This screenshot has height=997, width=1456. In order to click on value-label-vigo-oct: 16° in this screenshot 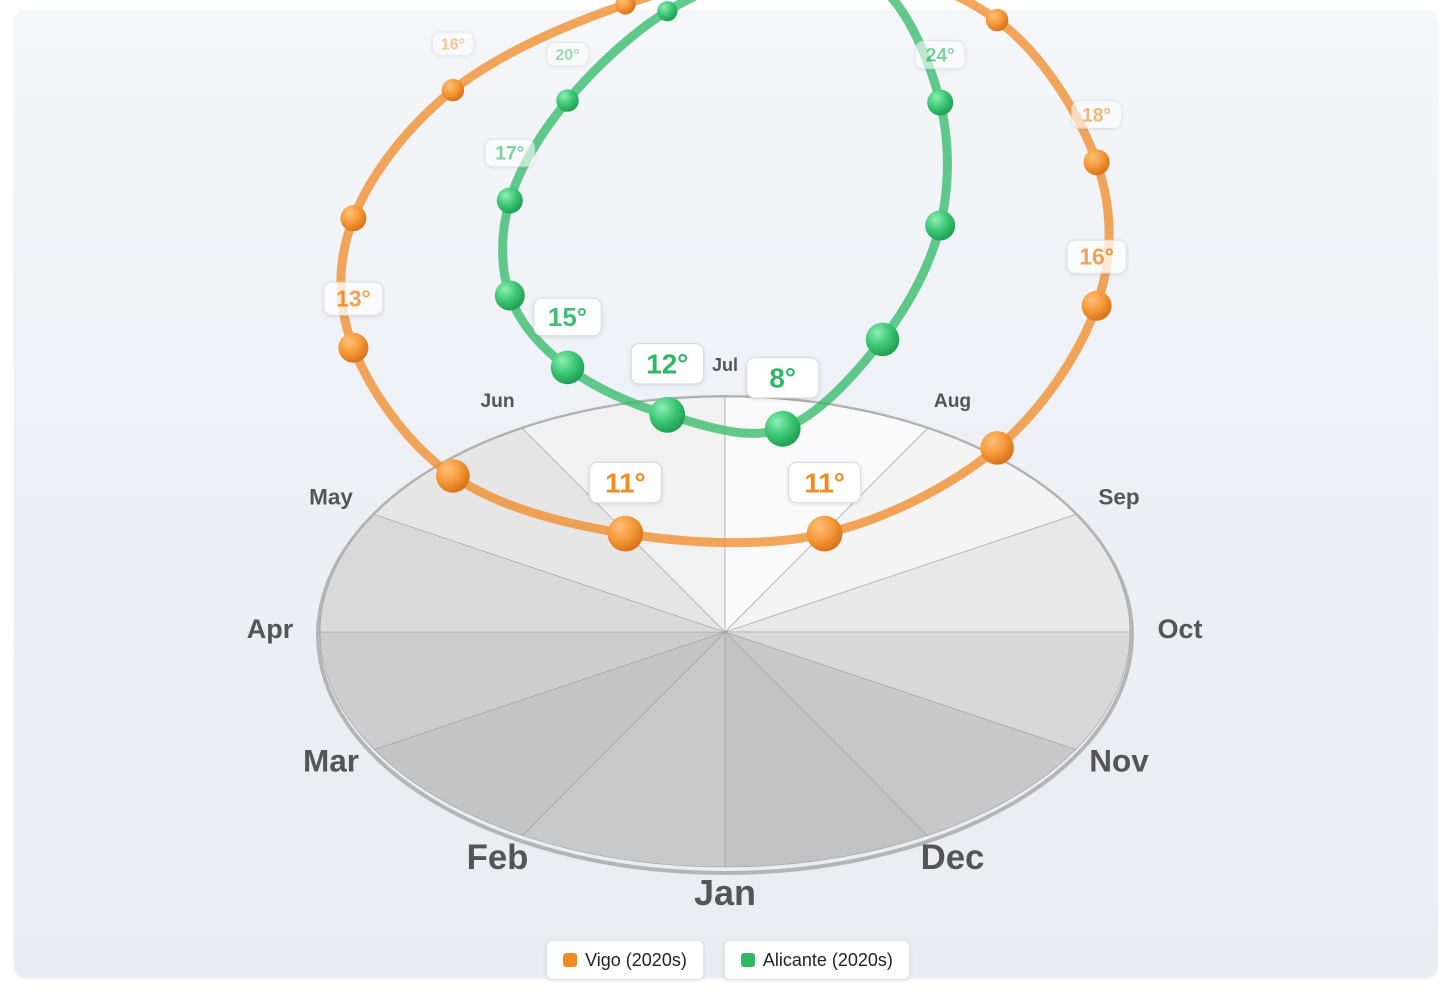, I will do `click(1096, 256)`.